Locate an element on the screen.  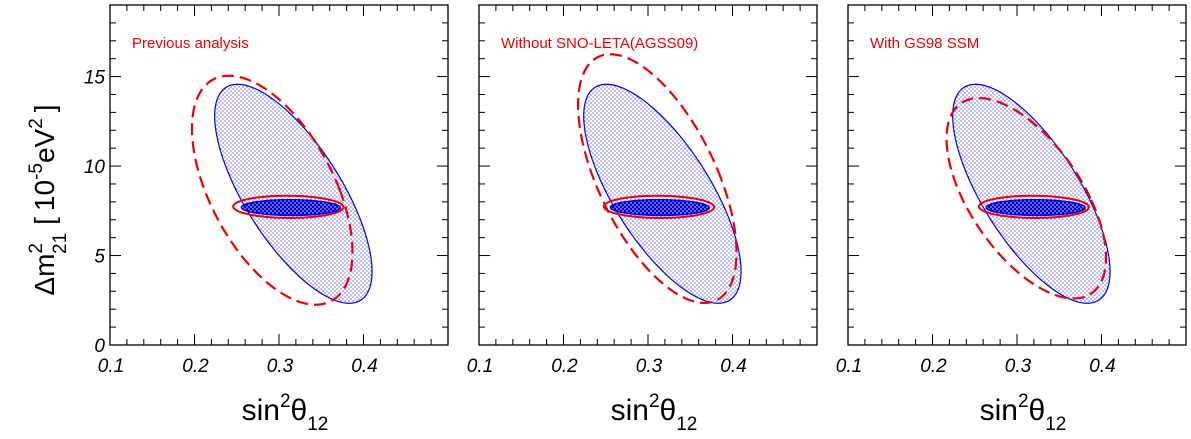
panel-label: Previous analysis is located at coordinates (190, 43).